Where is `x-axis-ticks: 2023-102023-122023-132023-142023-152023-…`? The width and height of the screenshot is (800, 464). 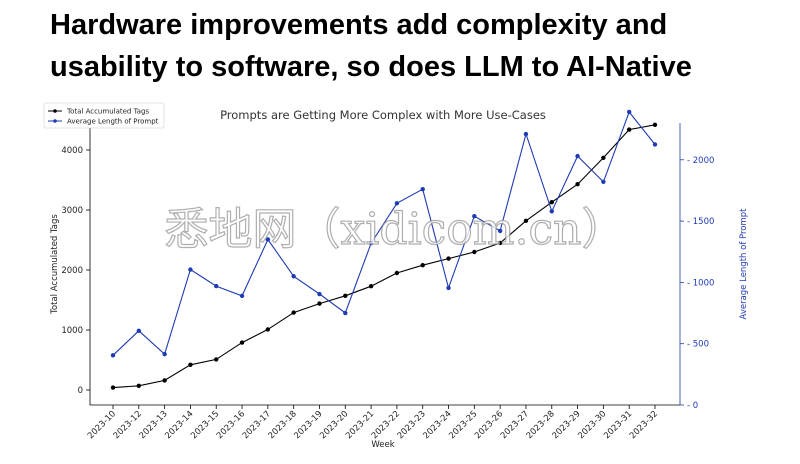
x-axis-ticks: 2023-102023-122023-132023-142023-152023-… is located at coordinates (373, 423).